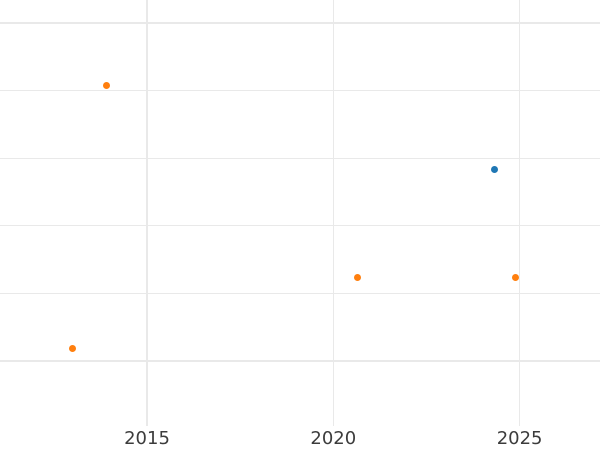 This screenshot has width=600, height=450. I want to click on x-tick-label: 2020, so click(333, 438).